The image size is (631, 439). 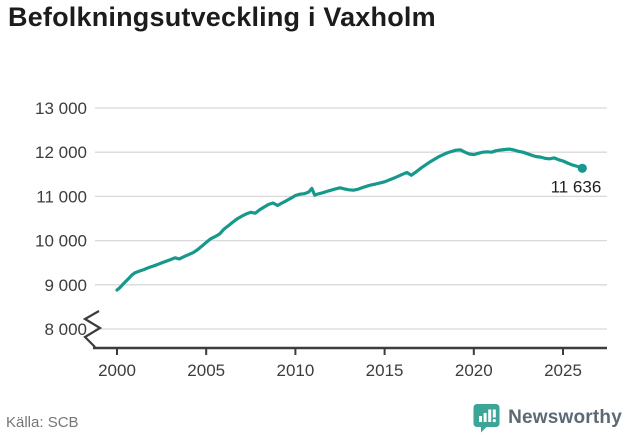 I want to click on newsworthy-logo: Newsworthy, so click(x=547, y=418).